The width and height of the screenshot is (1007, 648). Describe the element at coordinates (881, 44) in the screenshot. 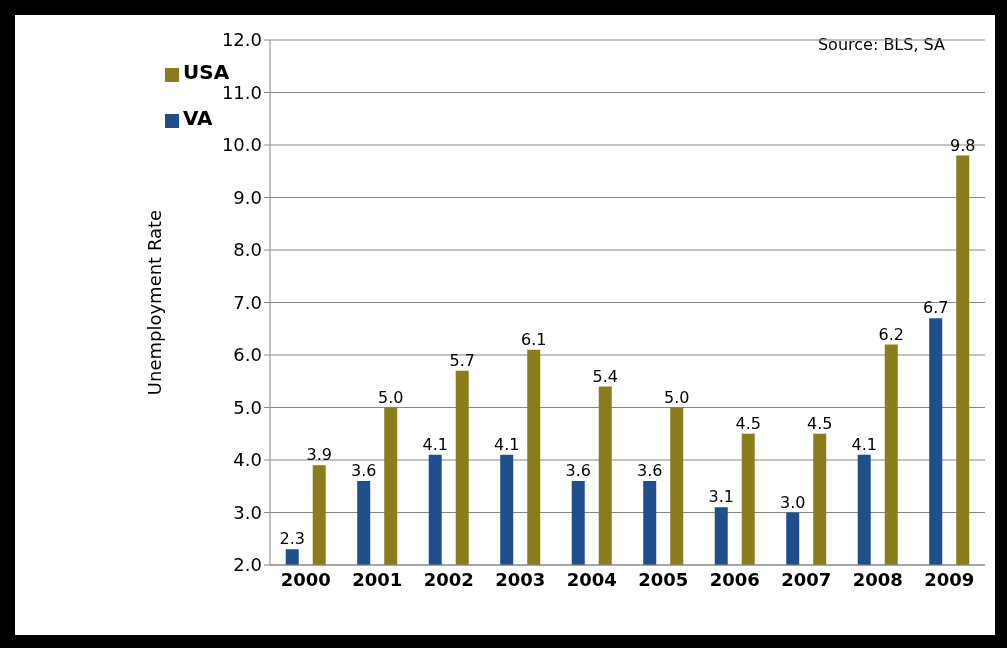

I see `annotation: Source: BLS, SA` at that location.